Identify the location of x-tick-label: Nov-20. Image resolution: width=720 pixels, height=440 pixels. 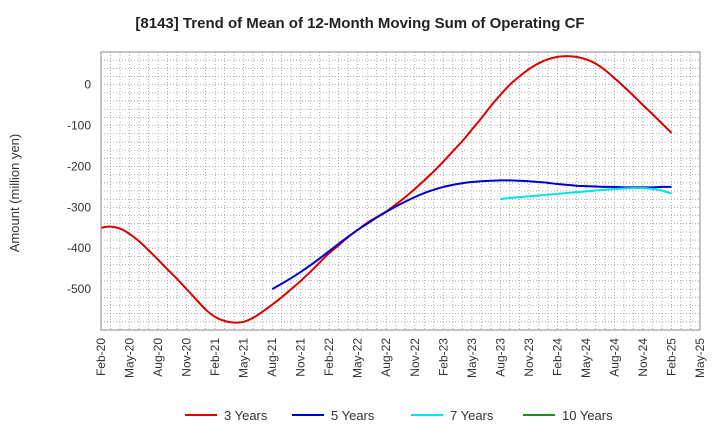
(187, 357).